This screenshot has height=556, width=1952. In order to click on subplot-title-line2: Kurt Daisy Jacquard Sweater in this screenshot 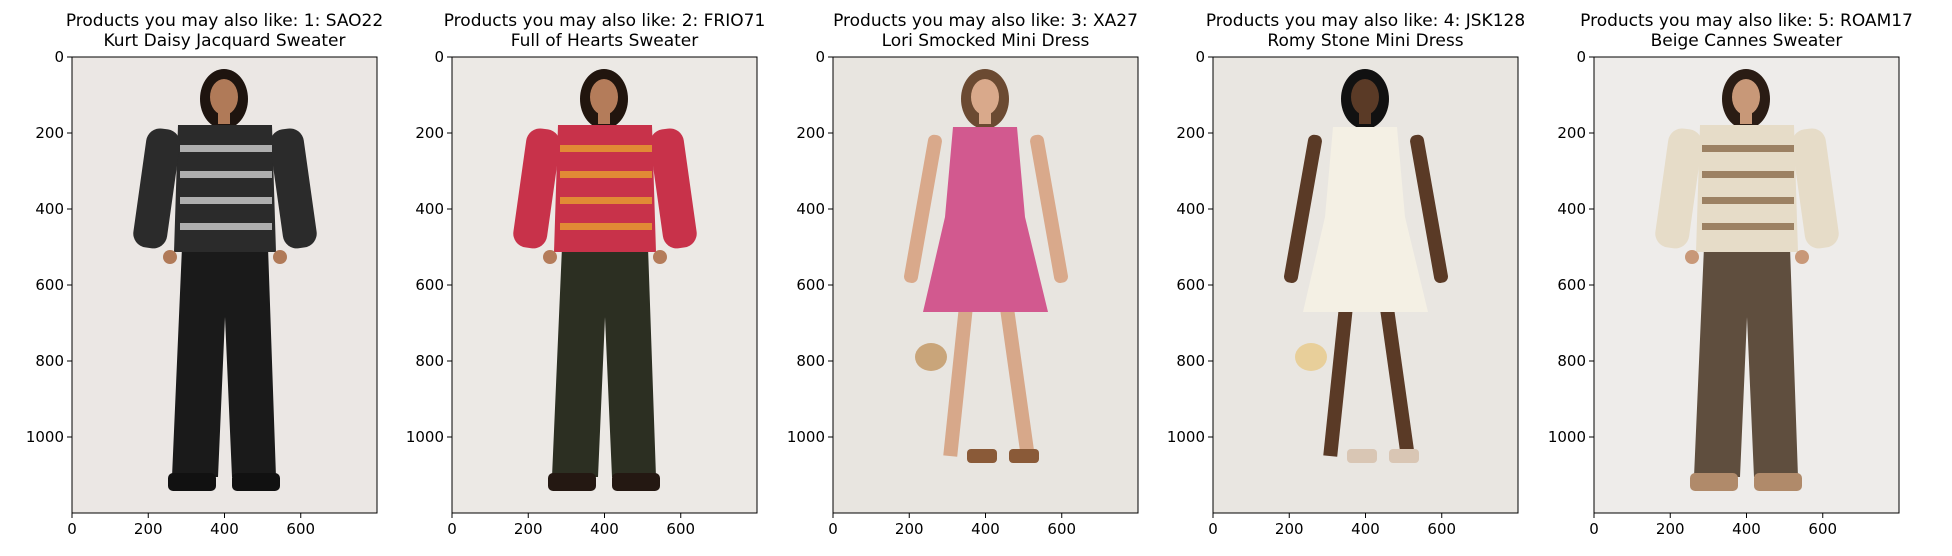, I will do `click(224, 41)`.